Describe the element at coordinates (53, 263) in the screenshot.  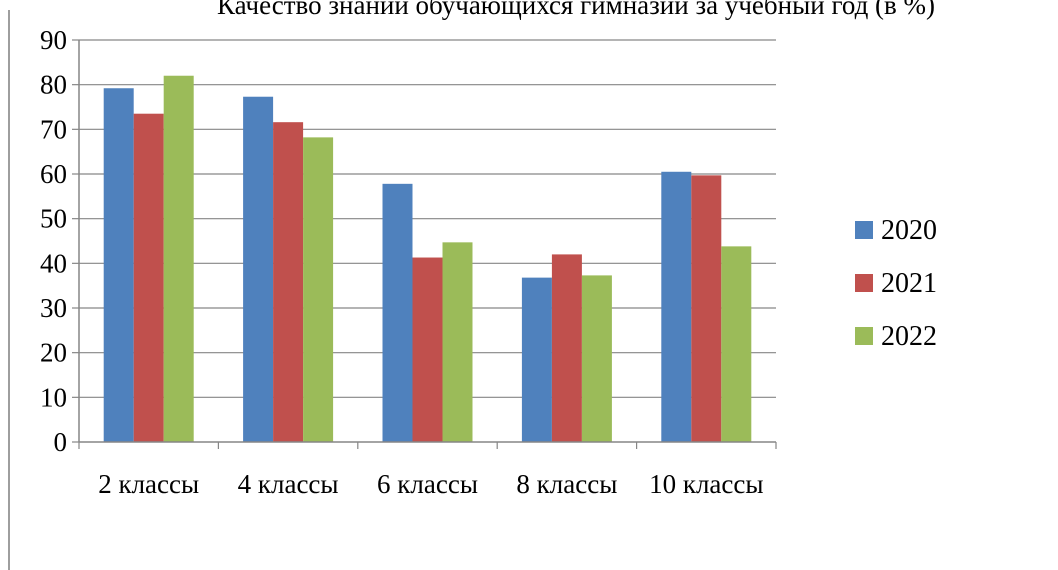
I see `y-tick-label-40: 40` at that location.